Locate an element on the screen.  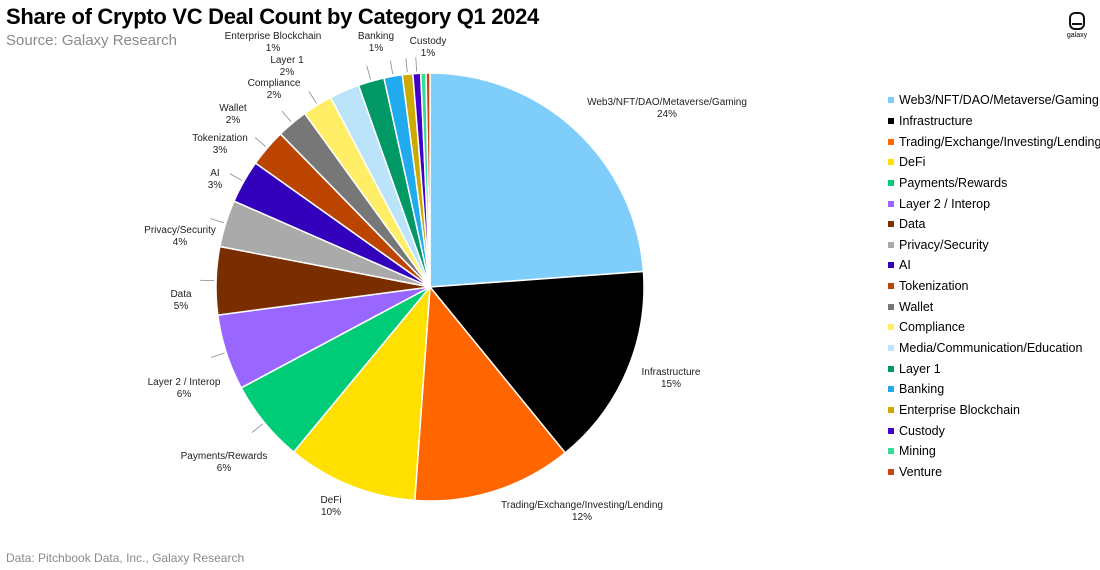
legend-item: Enterprise Blockchain is located at coordinates (994, 410).